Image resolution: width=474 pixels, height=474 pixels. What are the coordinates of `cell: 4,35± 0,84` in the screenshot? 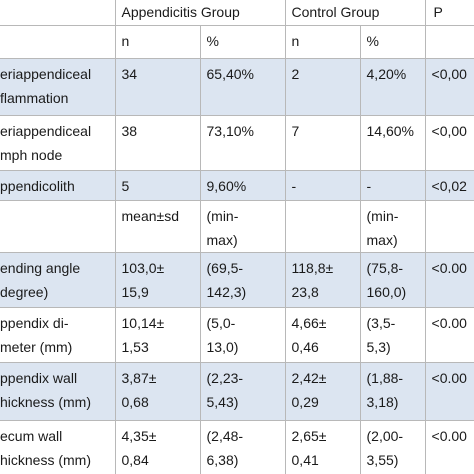 It's located at (157, 447).